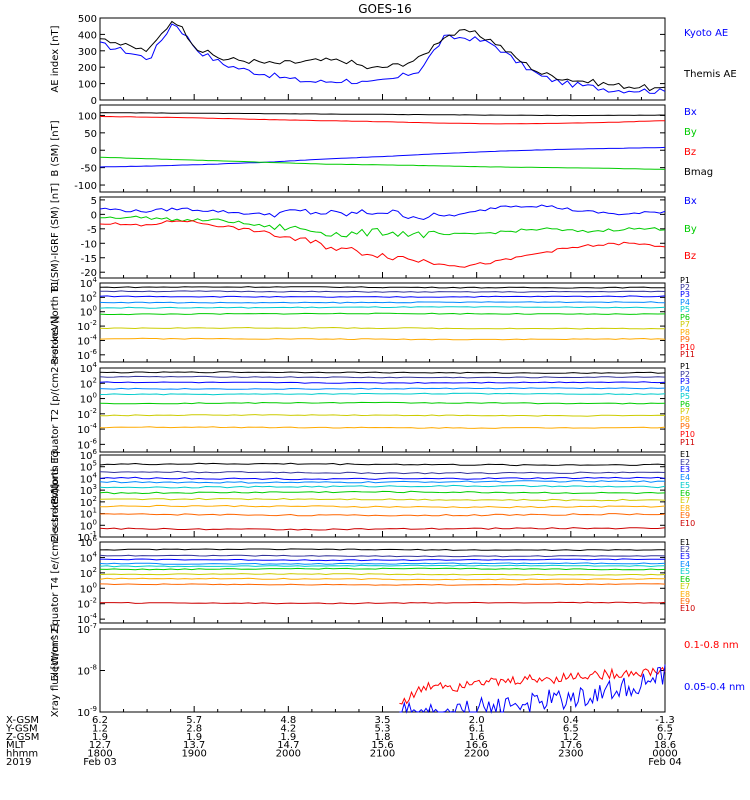 The image size is (750, 800). What do you see at coordinates (477, 728) in the screenshot?
I see `x-axis-value: 6.1` at bounding box center [477, 728].